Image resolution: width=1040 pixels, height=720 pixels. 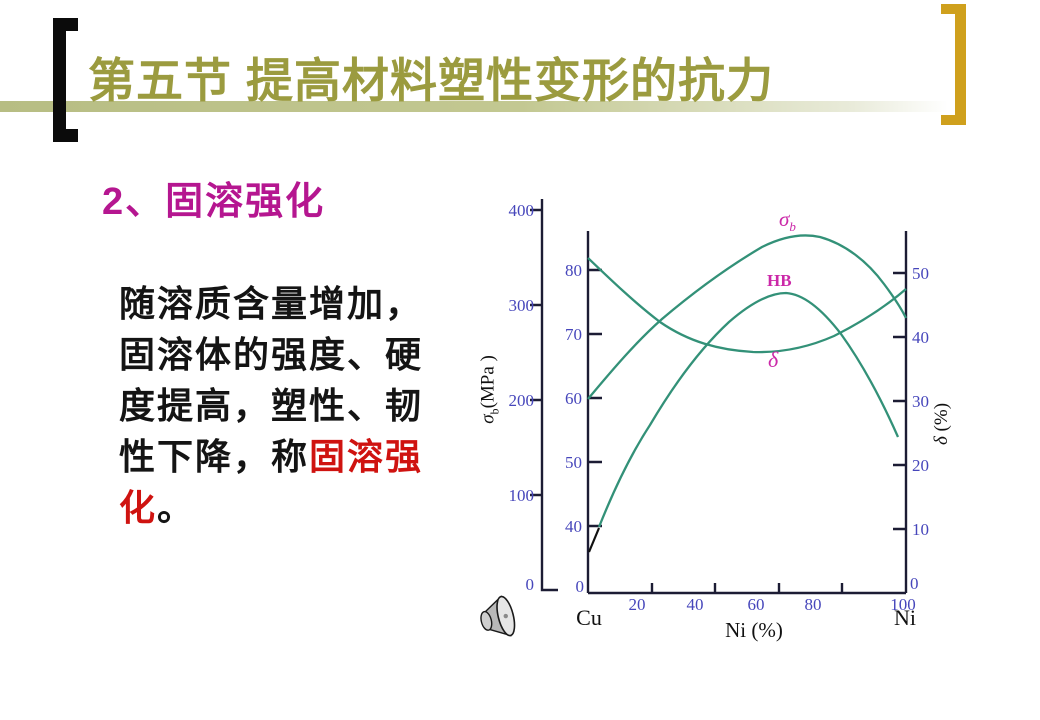 What do you see at coordinates (488, 419) in the screenshot?
I see `sigma-symbol: σ` at bounding box center [488, 419].